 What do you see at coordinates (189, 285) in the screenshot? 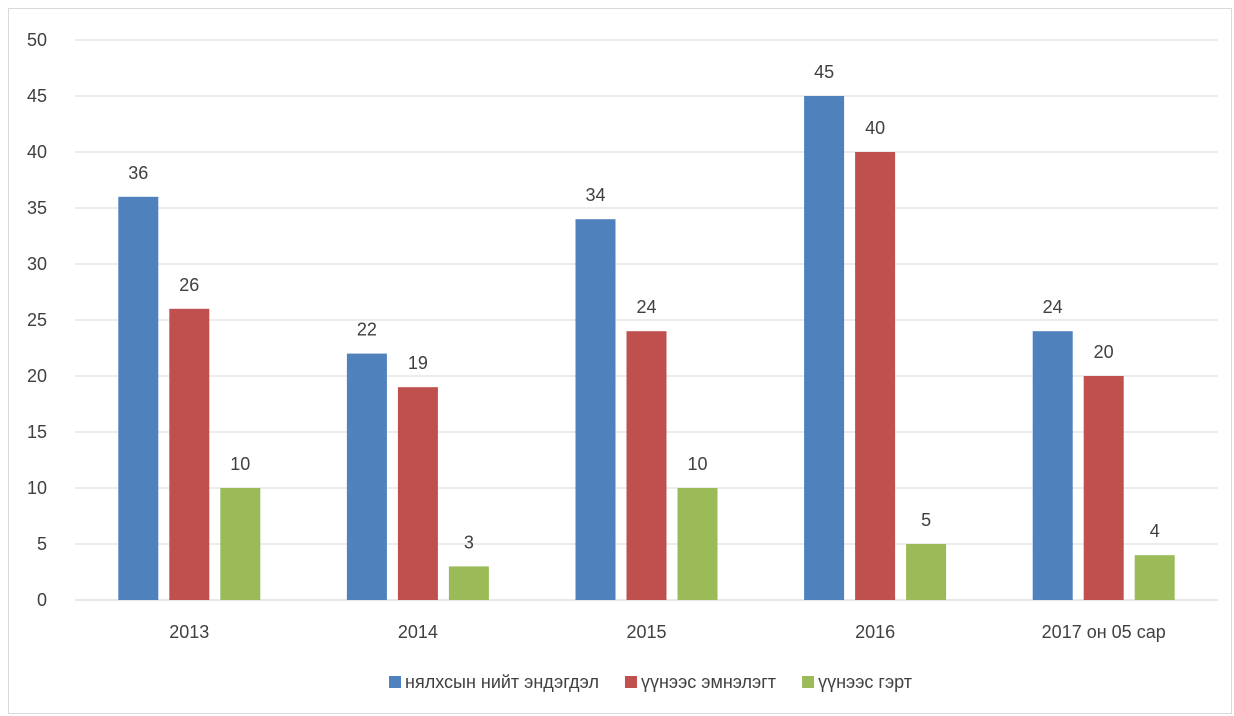
I see `data-label: 26` at bounding box center [189, 285].